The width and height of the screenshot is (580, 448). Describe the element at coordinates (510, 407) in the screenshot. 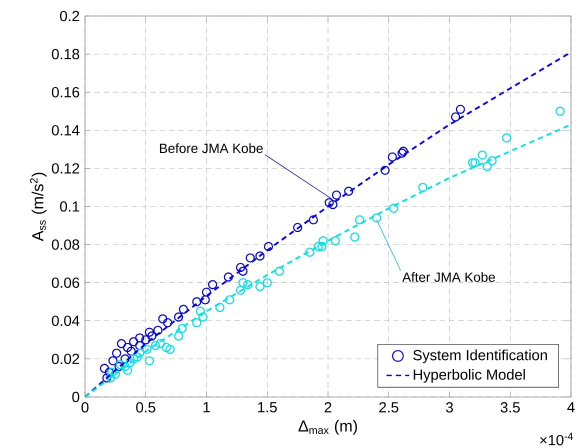

I see `x-tick-label: 3.5` at that location.